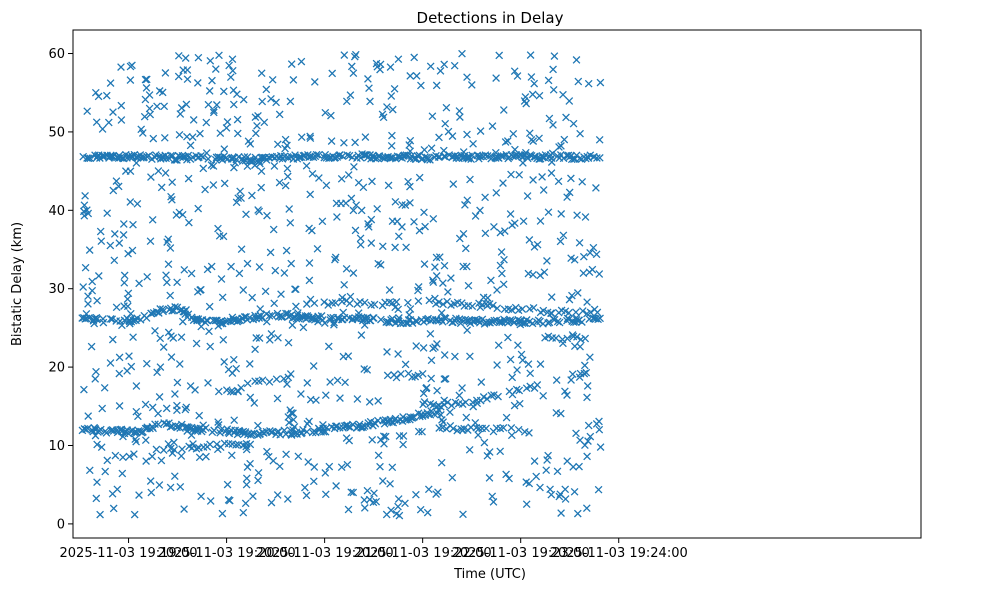 The height and width of the screenshot is (590, 988). I want to click on y-tick-label-5: 50, so click(56, 132).